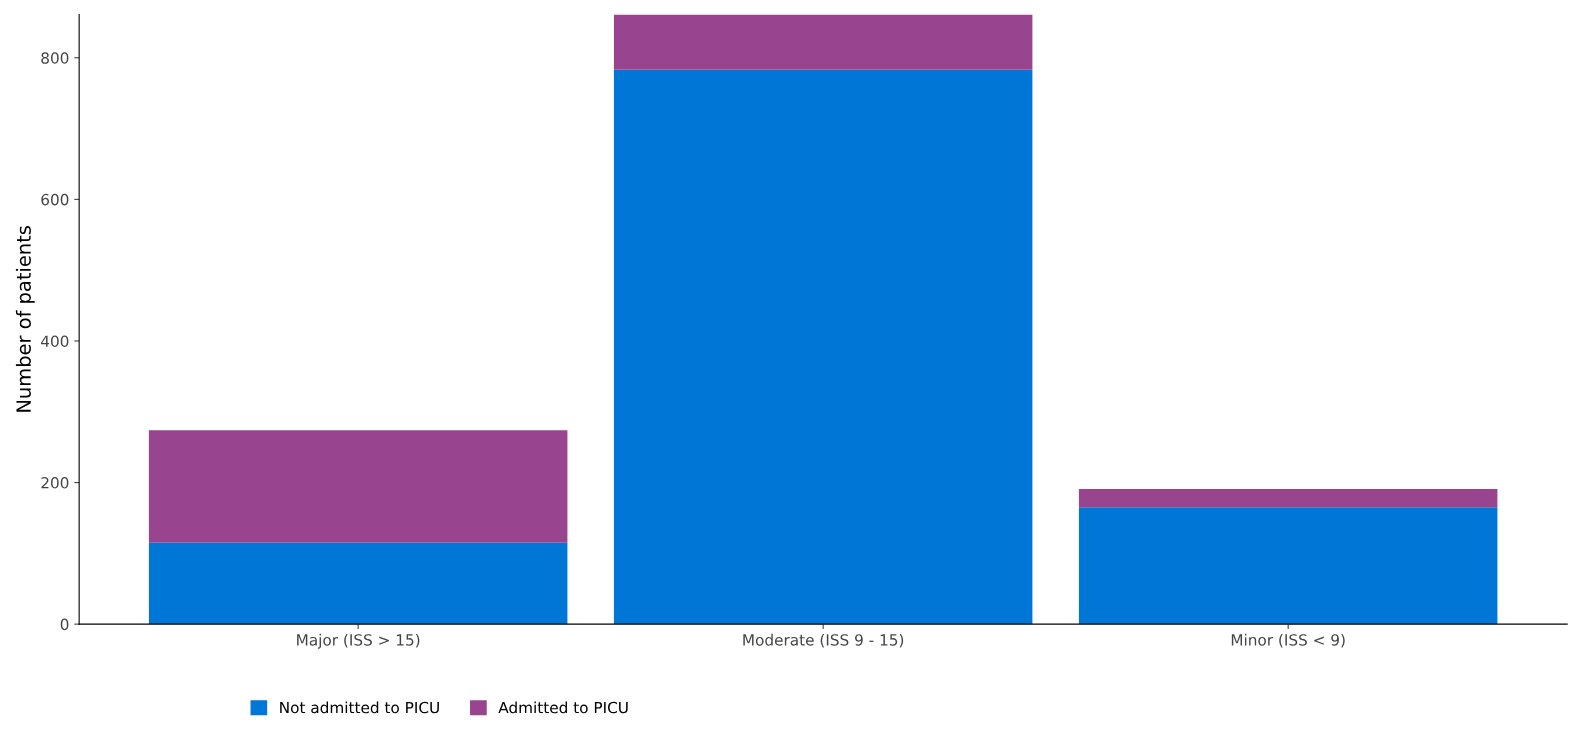 This screenshot has width=1583, height=730. What do you see at coordinates (64, 624) in the screenshot?
I see `y-tick-label: 0` at bounding box center [64, 624].